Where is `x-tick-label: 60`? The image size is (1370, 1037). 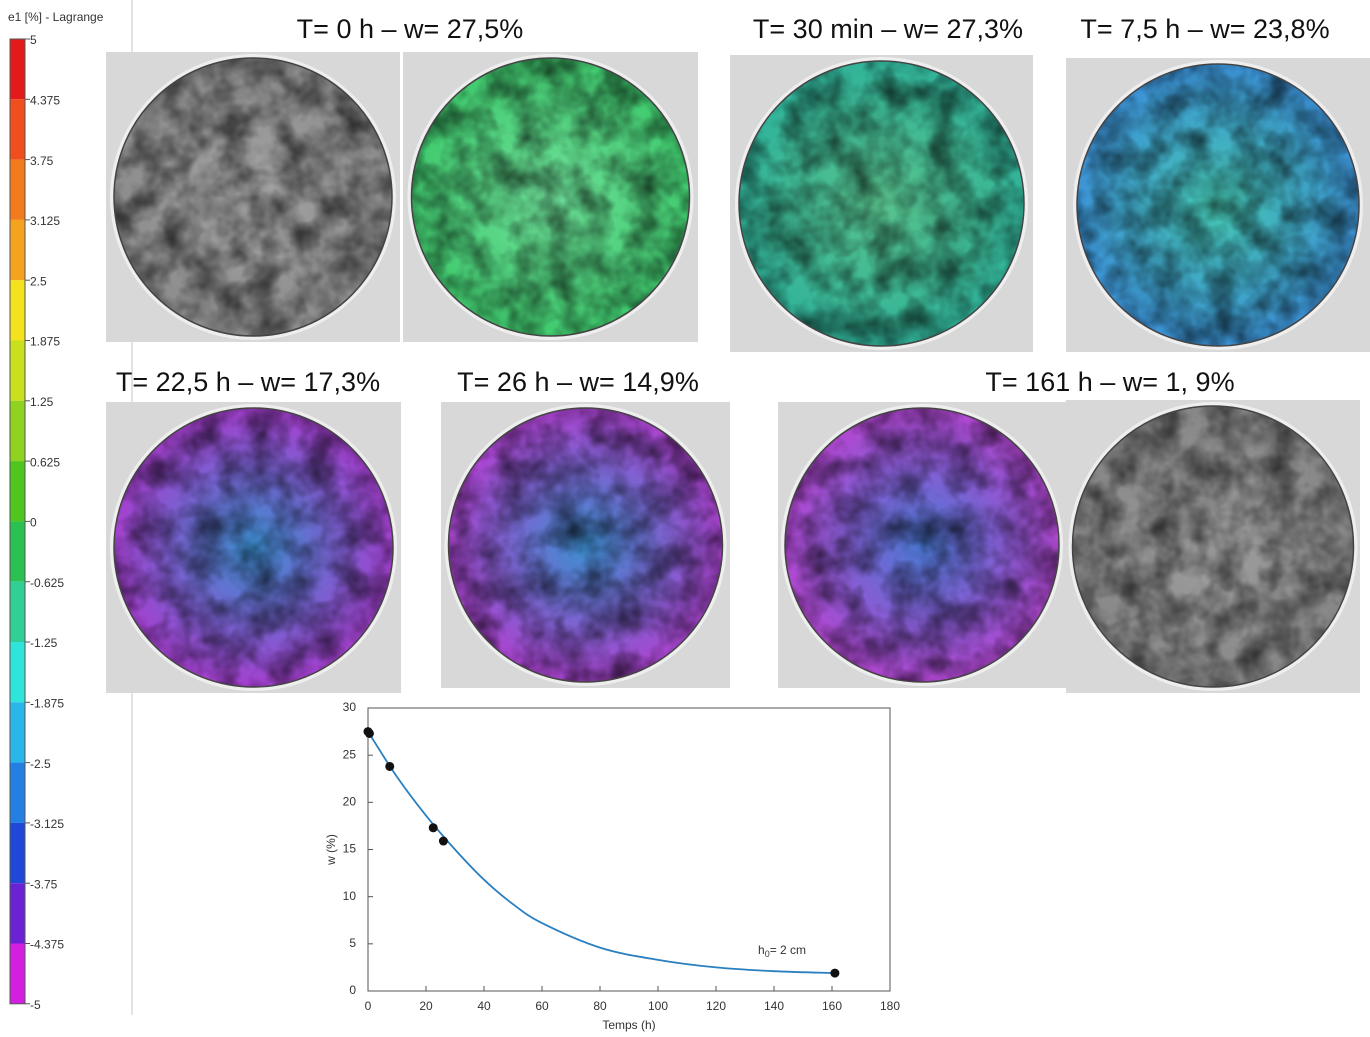
x-tick-label: 60 is located at coordinates (542, 1006).